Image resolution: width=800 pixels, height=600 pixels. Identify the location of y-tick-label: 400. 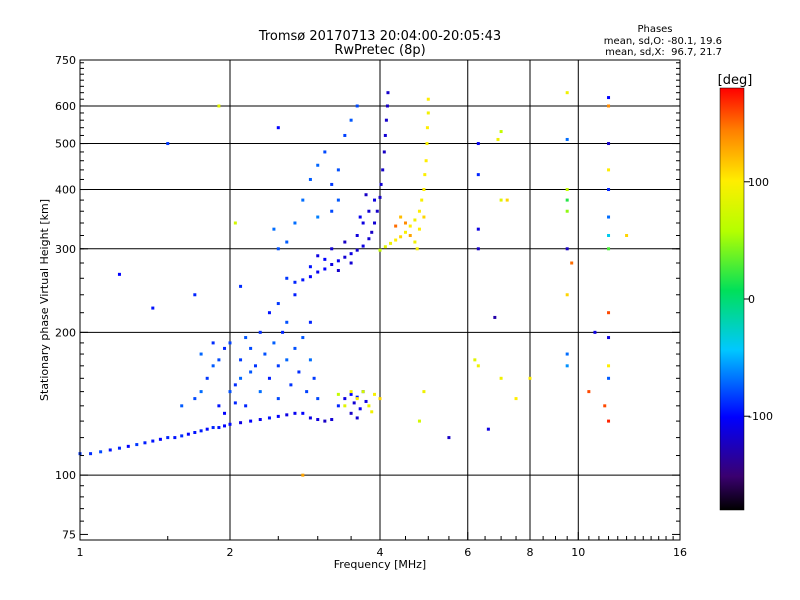
(65, 190).